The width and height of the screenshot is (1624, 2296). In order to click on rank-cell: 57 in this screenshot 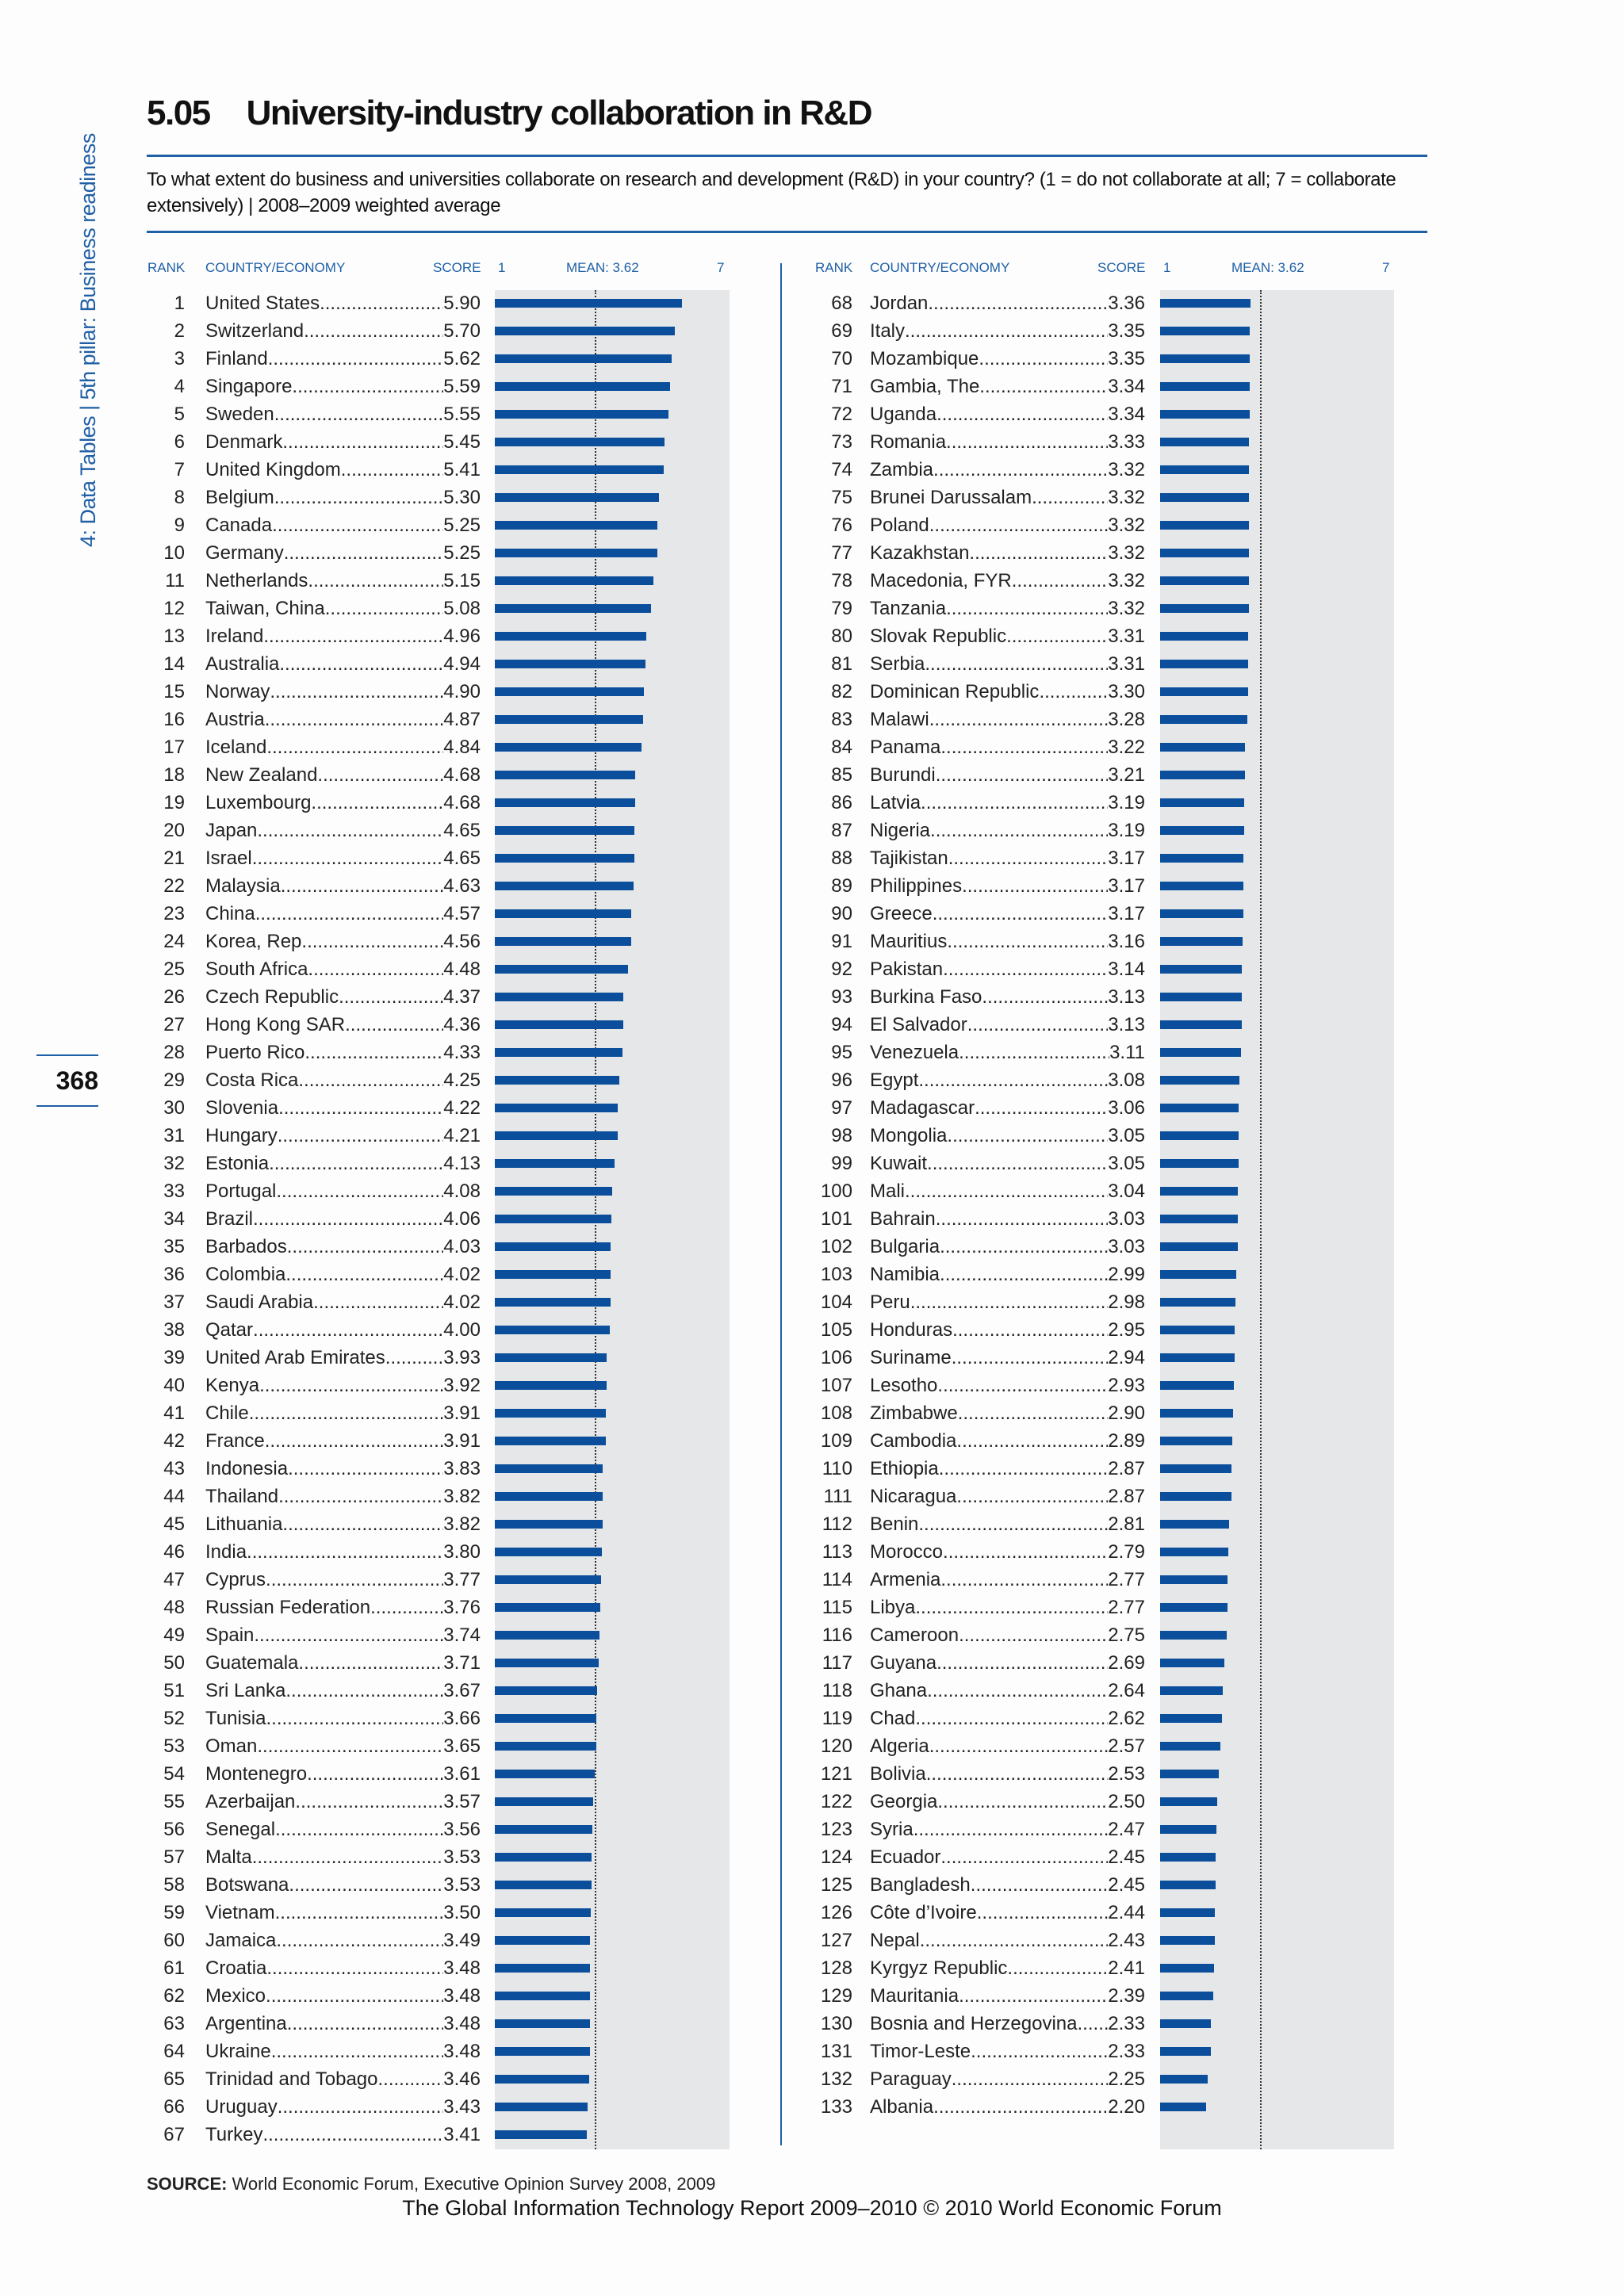, I will do `click(174, 1857)`.